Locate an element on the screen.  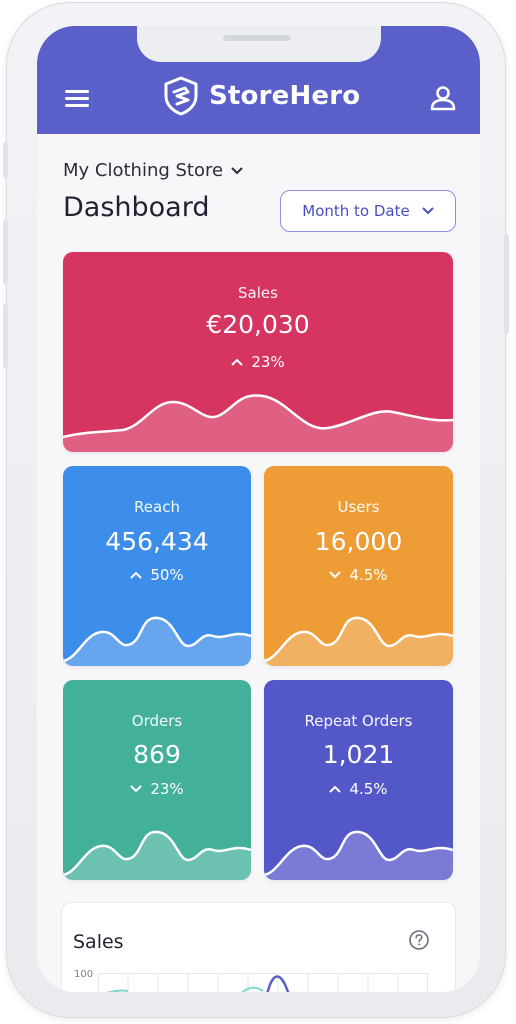
kpi-label: Orders is located at coordinates (157, 721).